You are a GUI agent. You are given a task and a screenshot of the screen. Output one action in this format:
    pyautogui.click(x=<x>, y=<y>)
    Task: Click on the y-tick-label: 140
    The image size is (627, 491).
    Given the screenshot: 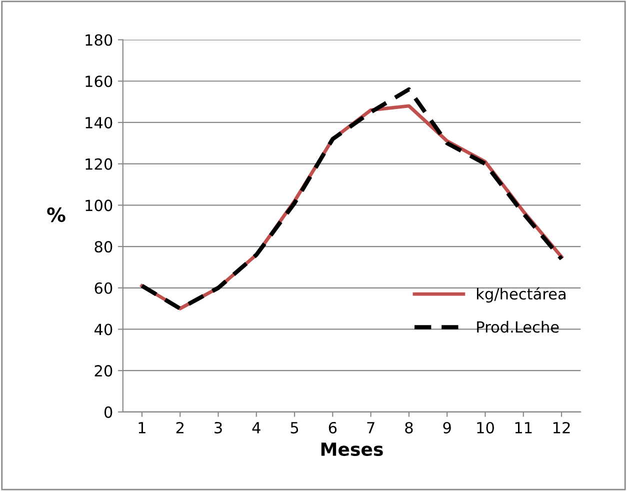 What is the action you would take?
    pyautogui.click(x=99, y=122)
    